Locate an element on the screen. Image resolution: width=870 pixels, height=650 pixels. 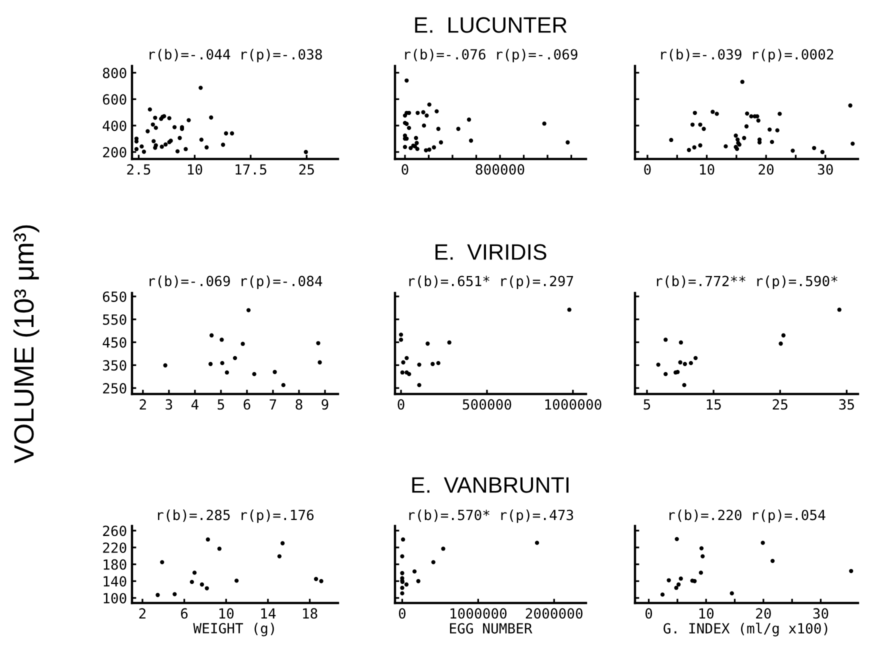
x-axis-title: WEIGHT (g) is located at coordinates (233, 629).